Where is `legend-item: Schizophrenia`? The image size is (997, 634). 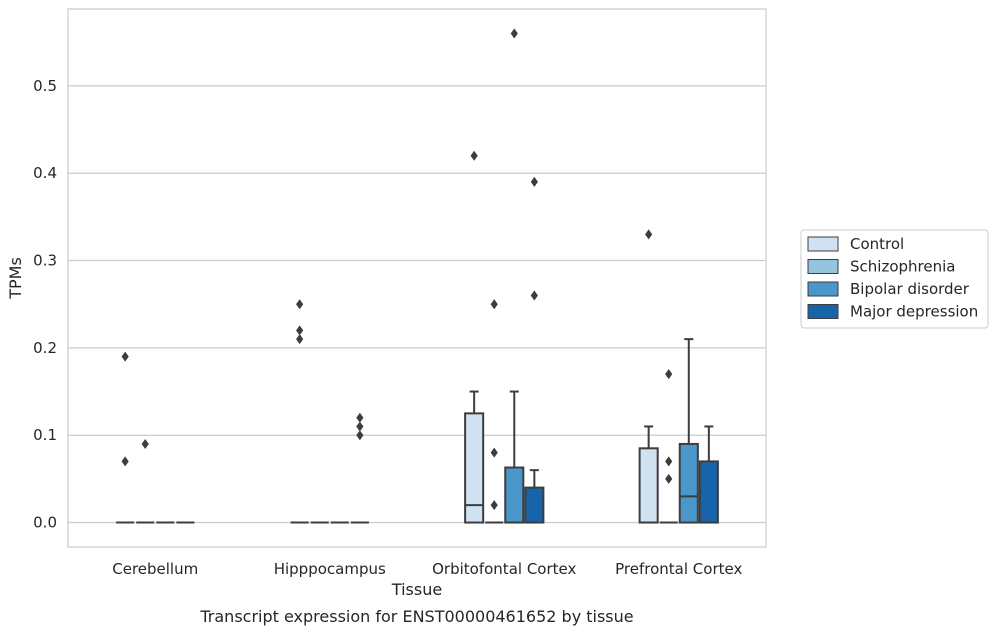
legend-item: Schizophrenia is located at coordinates (881, 267).